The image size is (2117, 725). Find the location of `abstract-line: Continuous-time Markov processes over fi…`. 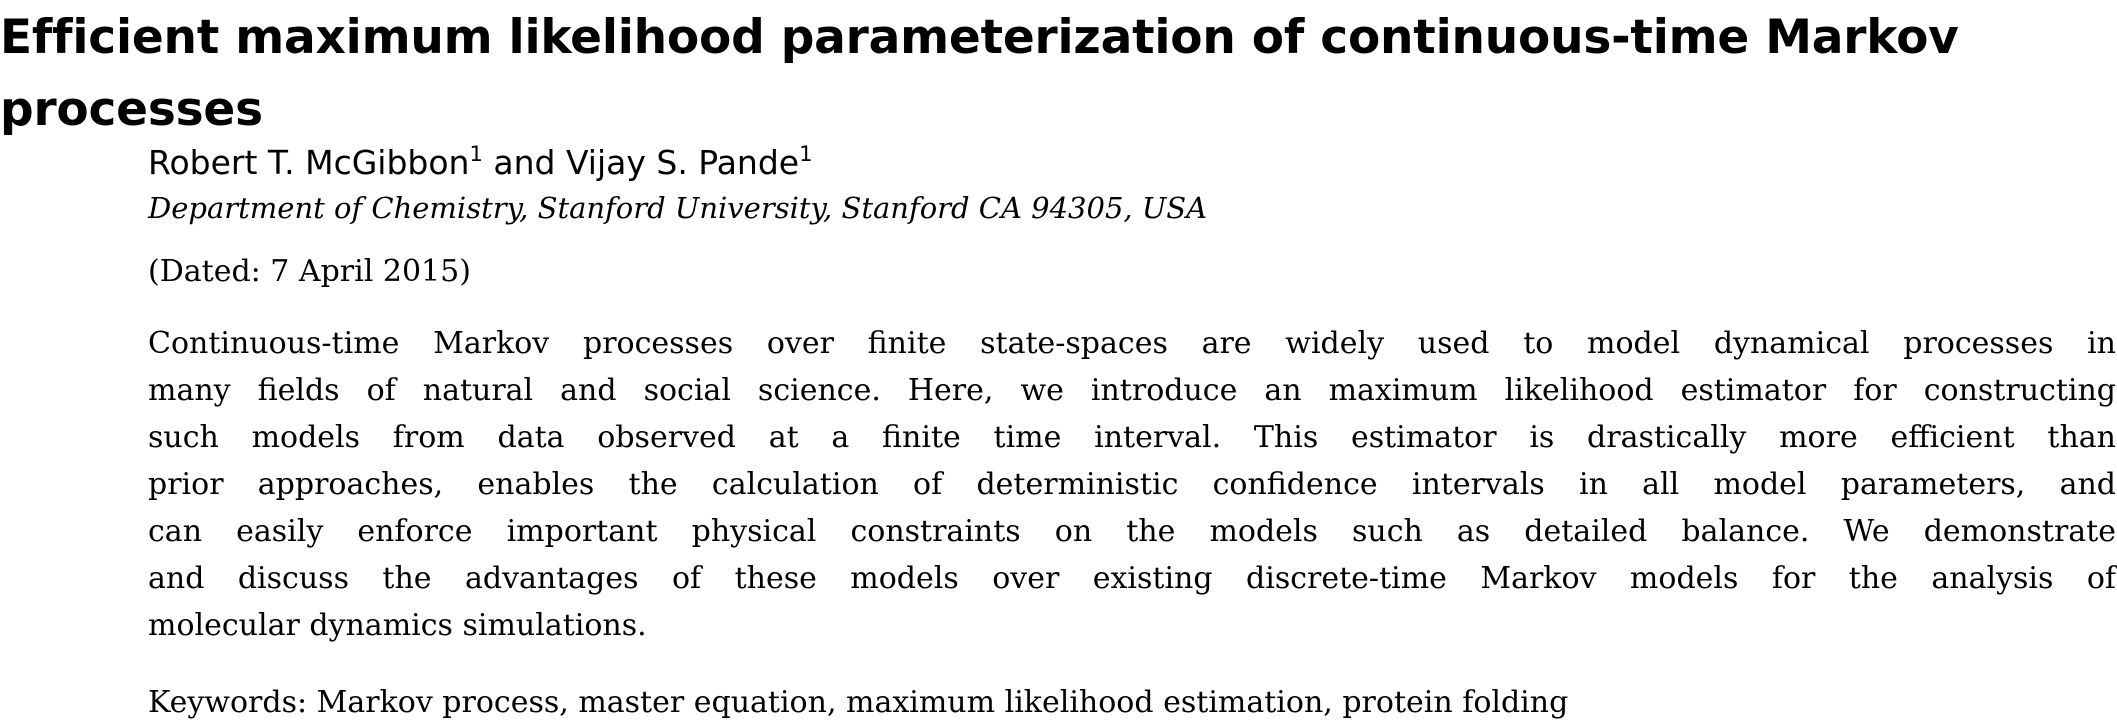

abstract-line: Continuous-time Markov processes over fi… is located at coordinates (1132, 343).